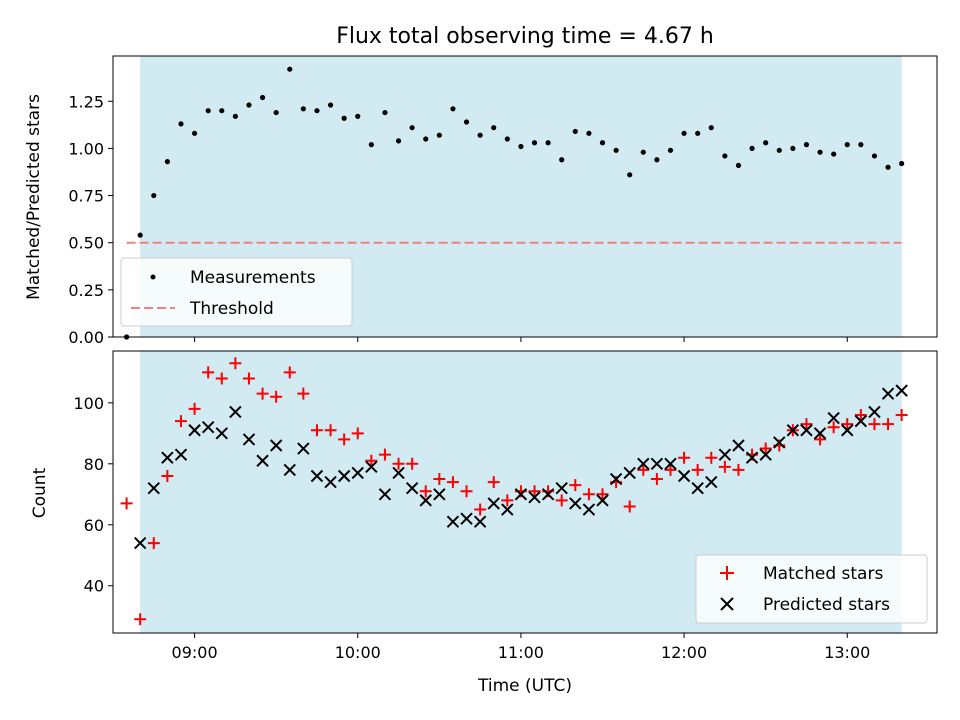 This screenshot has width=960, height=720. What do you see at coordinates (521, 652) in the screenshot?
I see `x-tick-label: 11:00` at bounding box center [521, 652].